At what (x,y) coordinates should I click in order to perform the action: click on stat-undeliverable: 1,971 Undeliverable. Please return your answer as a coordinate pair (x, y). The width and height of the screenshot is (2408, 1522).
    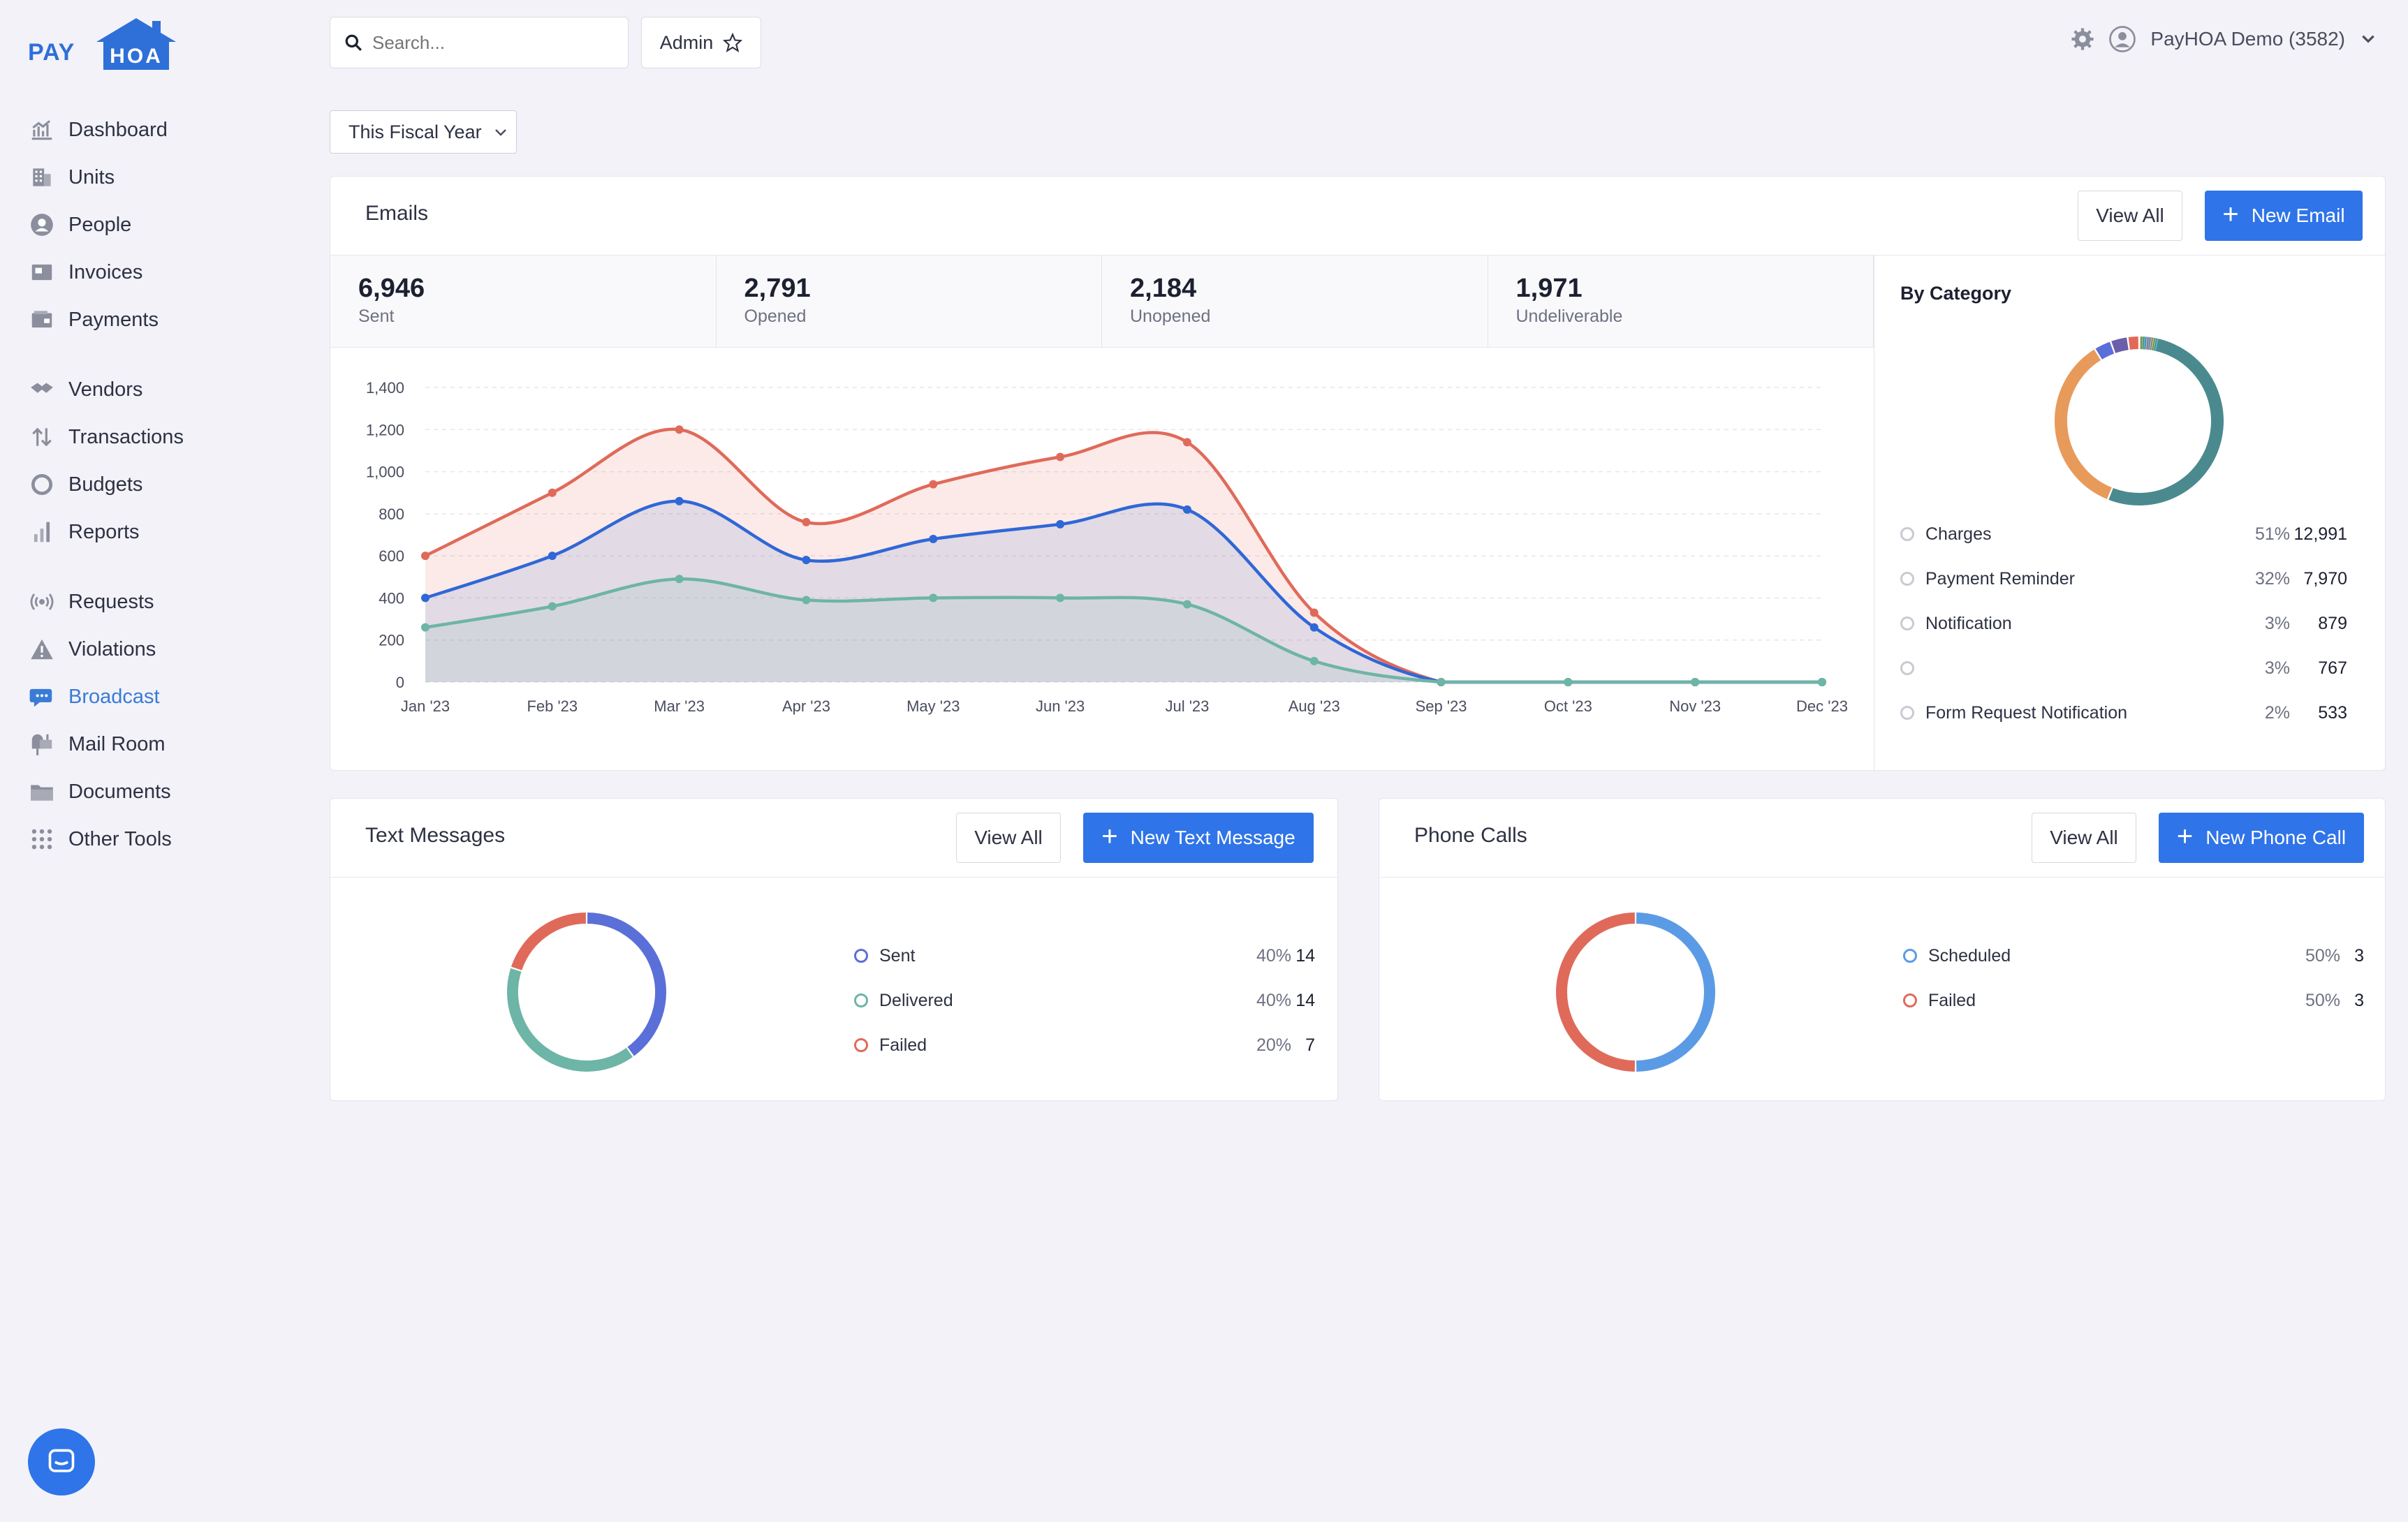
    Looking at the image, I should click on (1681, 301).